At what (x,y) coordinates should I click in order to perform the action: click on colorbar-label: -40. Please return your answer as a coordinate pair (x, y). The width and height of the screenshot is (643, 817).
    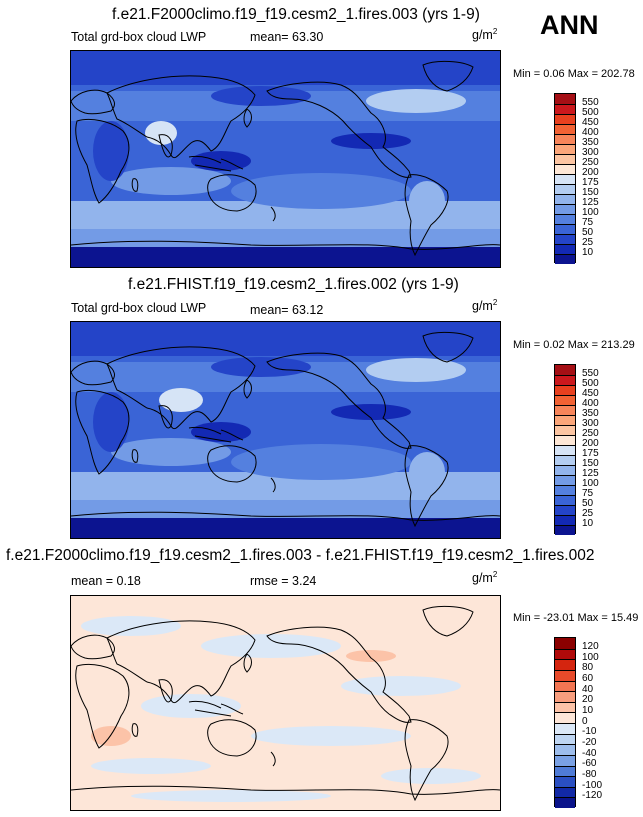
    Looking at the image, I should click on (589, 753).